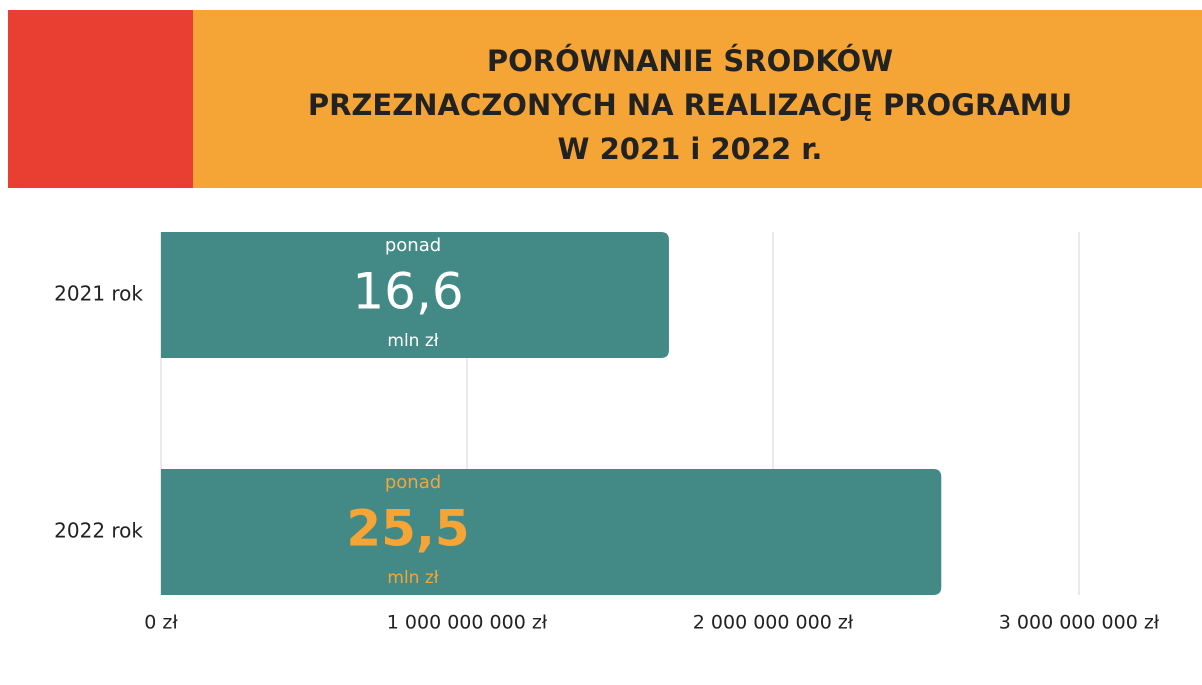  Describe the element at coordinates (407, 529) in the screenshot. I see `bar-annotation-value: 25,5` at that location.